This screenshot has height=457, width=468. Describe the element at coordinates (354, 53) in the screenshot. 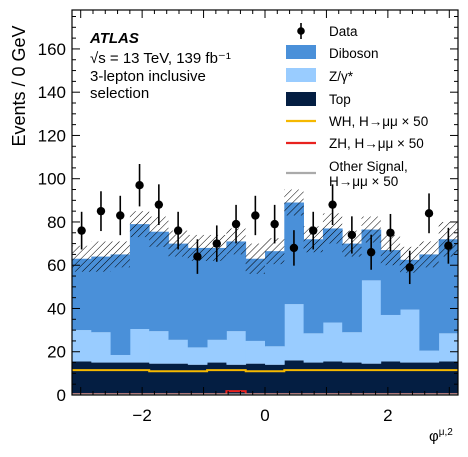

I see `legend-label-diboson: Diboson` at that location.